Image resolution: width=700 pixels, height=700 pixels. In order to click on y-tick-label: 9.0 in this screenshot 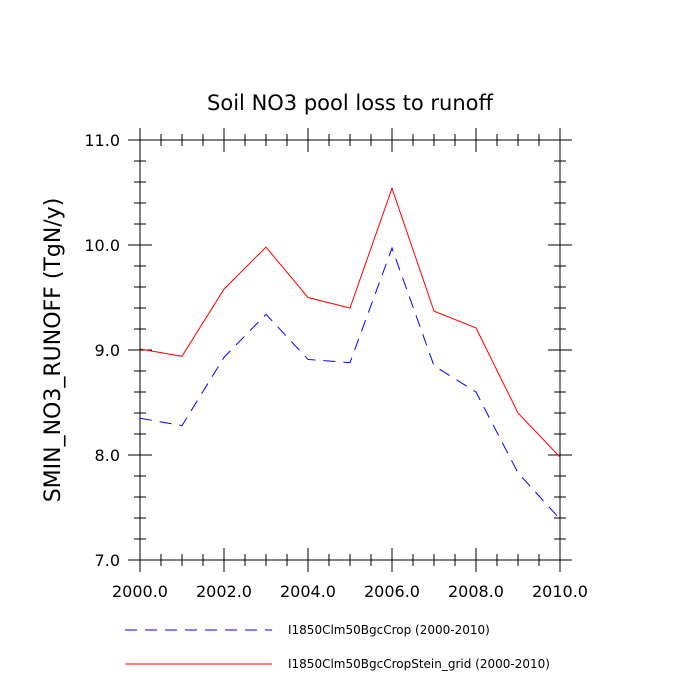, I will do `click(107, 350)`.